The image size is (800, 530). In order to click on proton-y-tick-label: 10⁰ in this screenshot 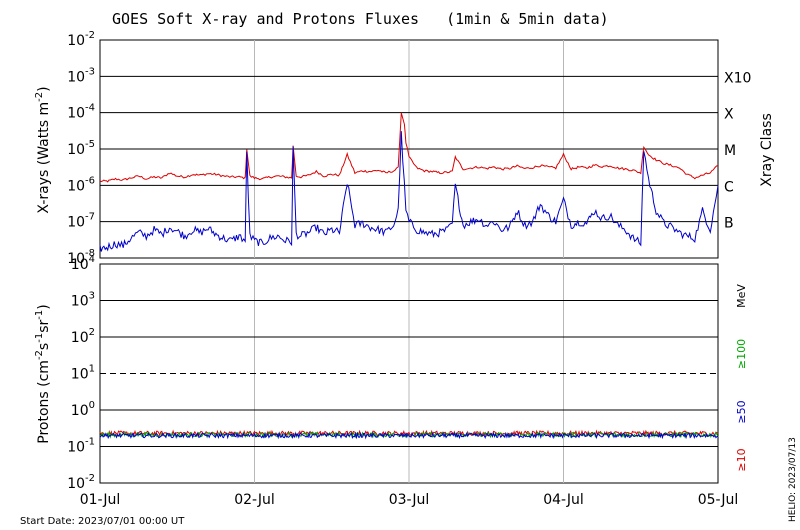, I will do `click(83, 409)`.